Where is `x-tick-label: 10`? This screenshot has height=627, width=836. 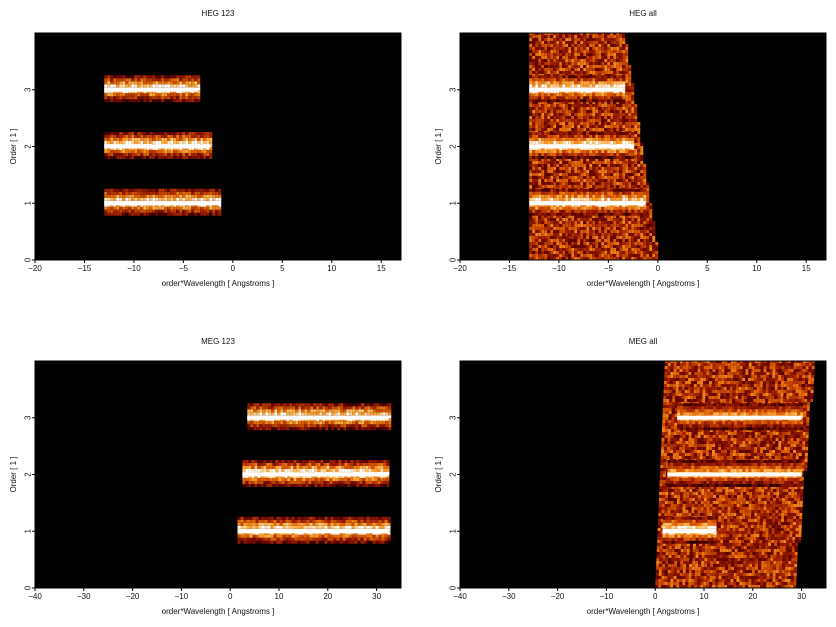 x-tick-label: 10 is located at coordinates (756, 268).